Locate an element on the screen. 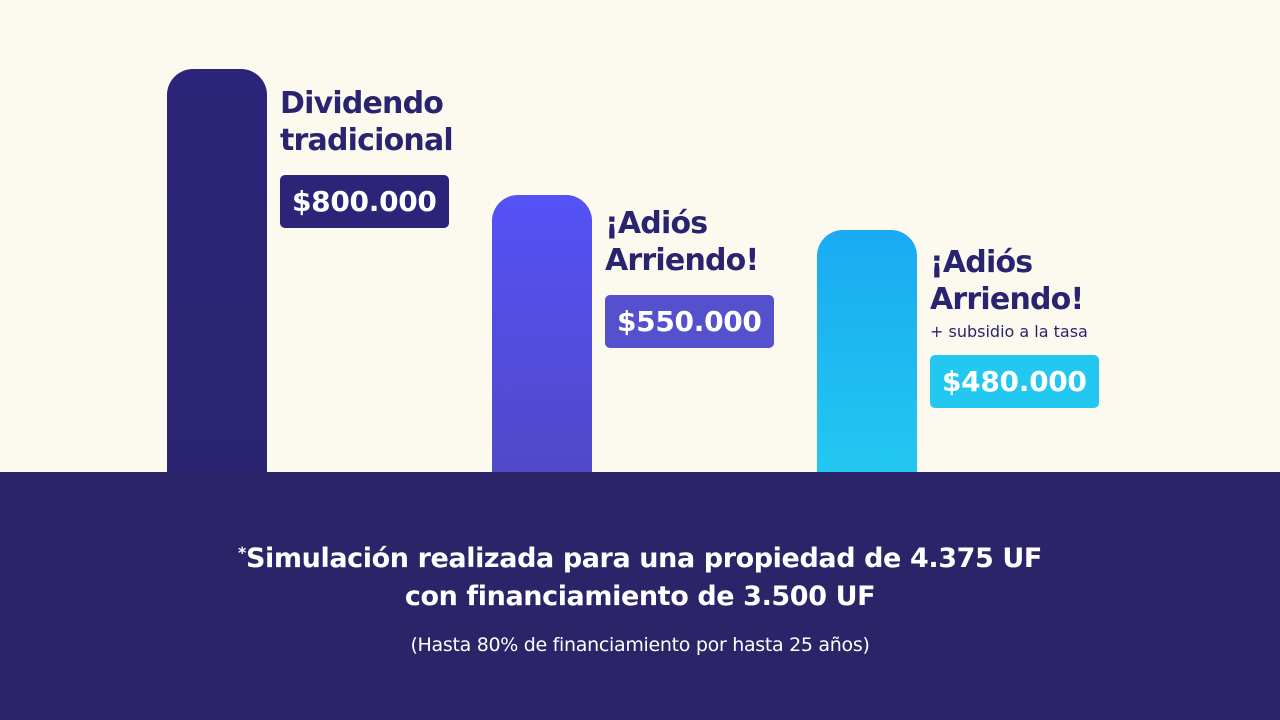 Image resolution: width=1280 pixels, height=720 pixels. bar-title-1: Dividendo tradicional is located at coordinates (367, 122).